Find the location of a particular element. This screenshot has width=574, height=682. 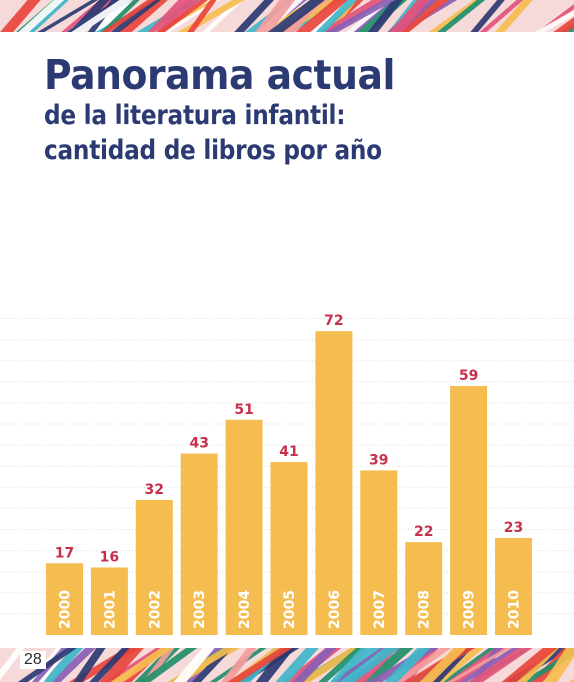

category-label-2002: 2002 is located at coordinates (155, 609).